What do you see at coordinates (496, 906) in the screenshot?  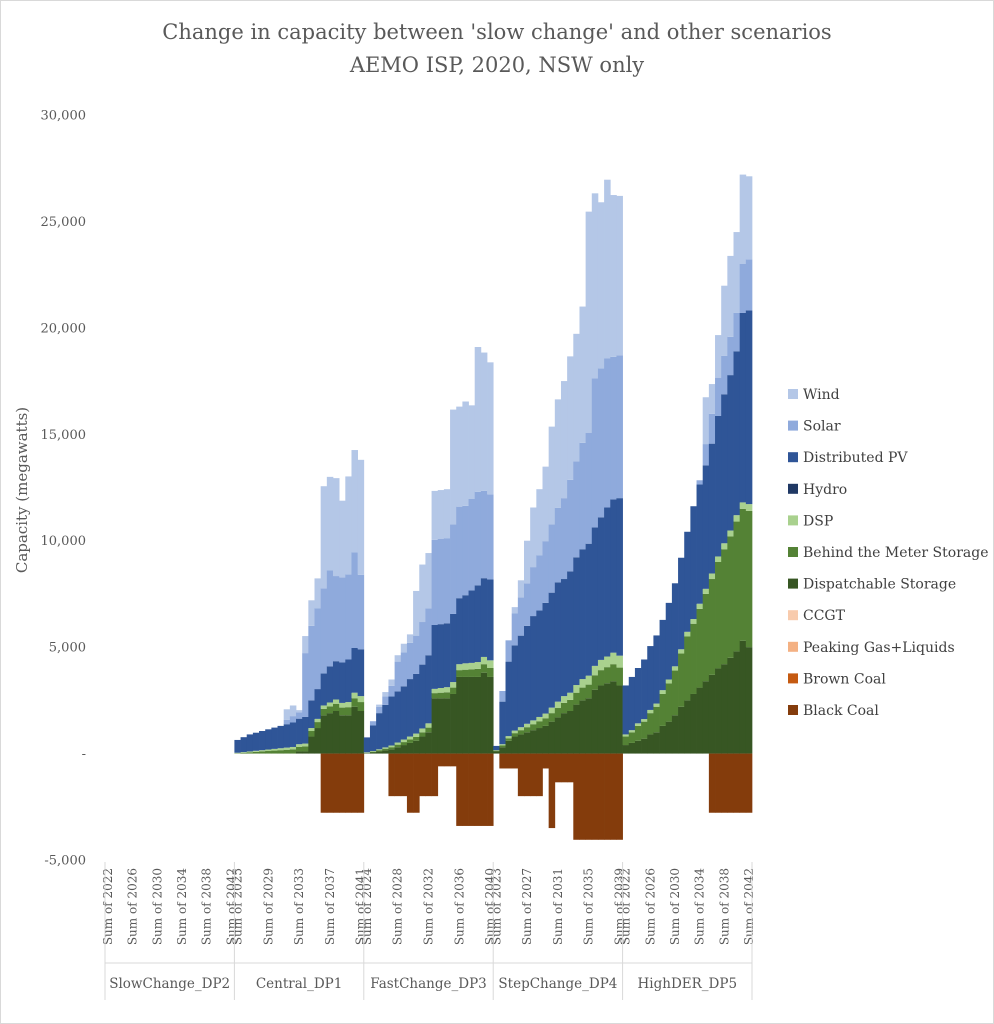 I see `x-tick-label: Sum of 2023` at bounding box center [496, 906].